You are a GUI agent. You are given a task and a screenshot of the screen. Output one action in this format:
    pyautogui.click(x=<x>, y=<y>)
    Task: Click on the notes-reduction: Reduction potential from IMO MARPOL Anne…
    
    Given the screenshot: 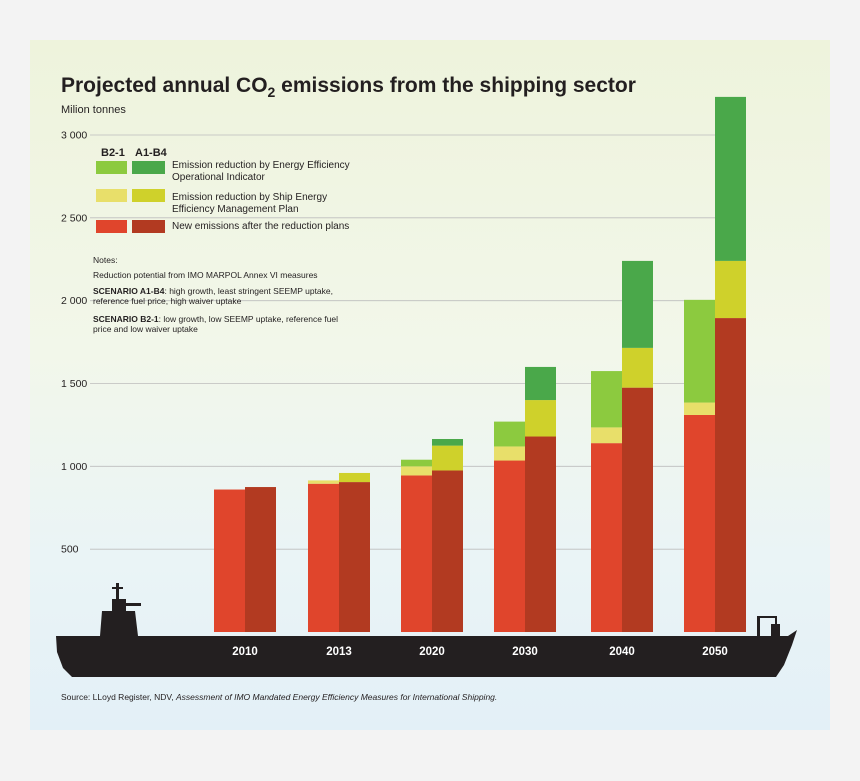 What is the action you would take?
    pyautogui.click(x=205, y=275)
    